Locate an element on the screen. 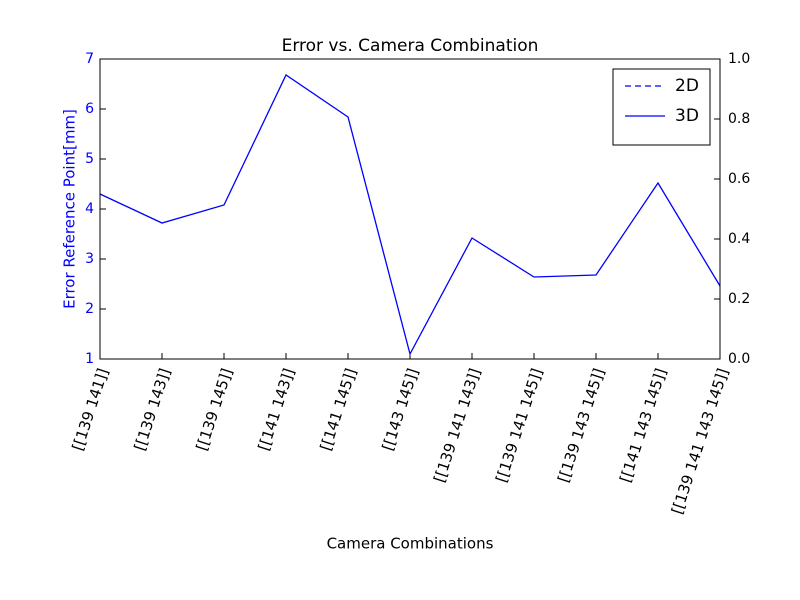  y2-tick-label: 1.0 is located at coordinates (739, 59).